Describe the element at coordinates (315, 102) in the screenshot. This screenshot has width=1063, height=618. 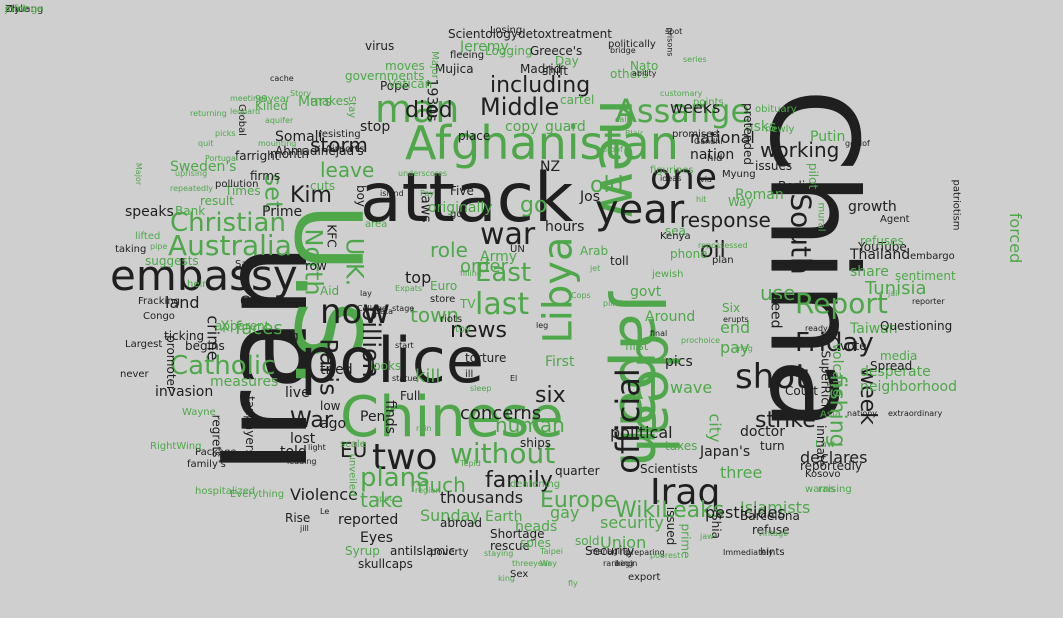
I see `word-mars: Mars` at that location.